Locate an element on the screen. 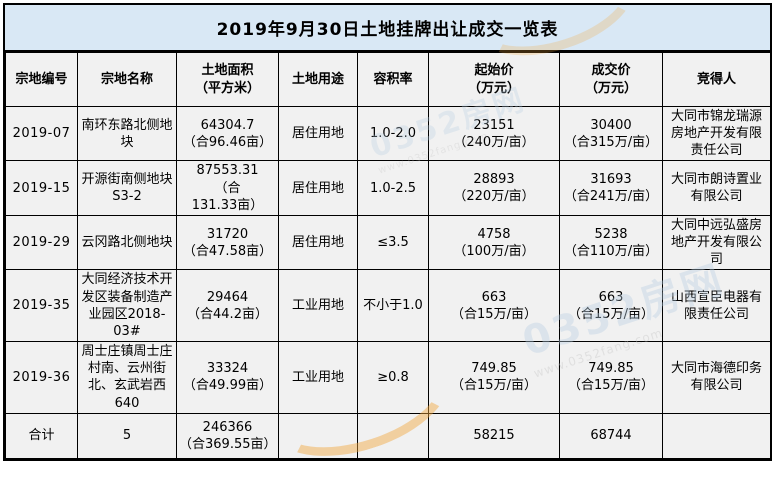  cell-start-price: 4758 （100万/亩） is located at coordinates (494, 242).